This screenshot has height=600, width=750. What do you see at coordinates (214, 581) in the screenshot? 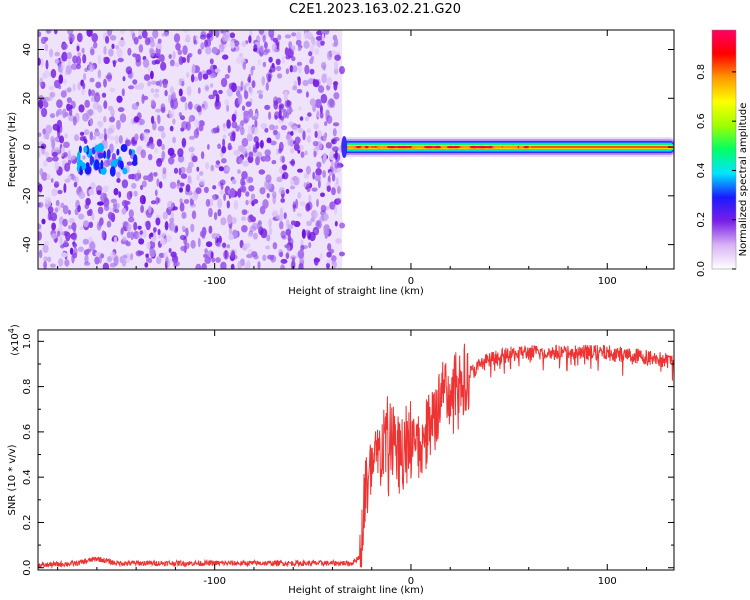
I see `snr-x-tick-label: -100` at bounding box center [214, 581].